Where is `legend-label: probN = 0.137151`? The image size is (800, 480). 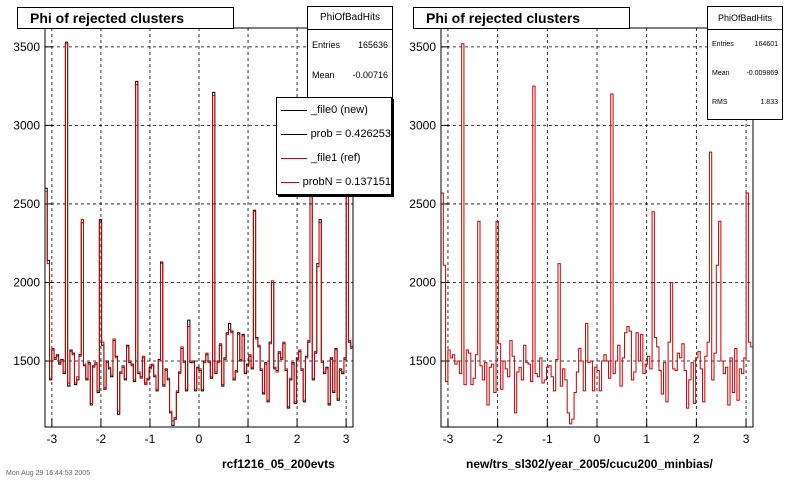
legend-label: probN = 0.137151 is located at coordinates (346, 182).